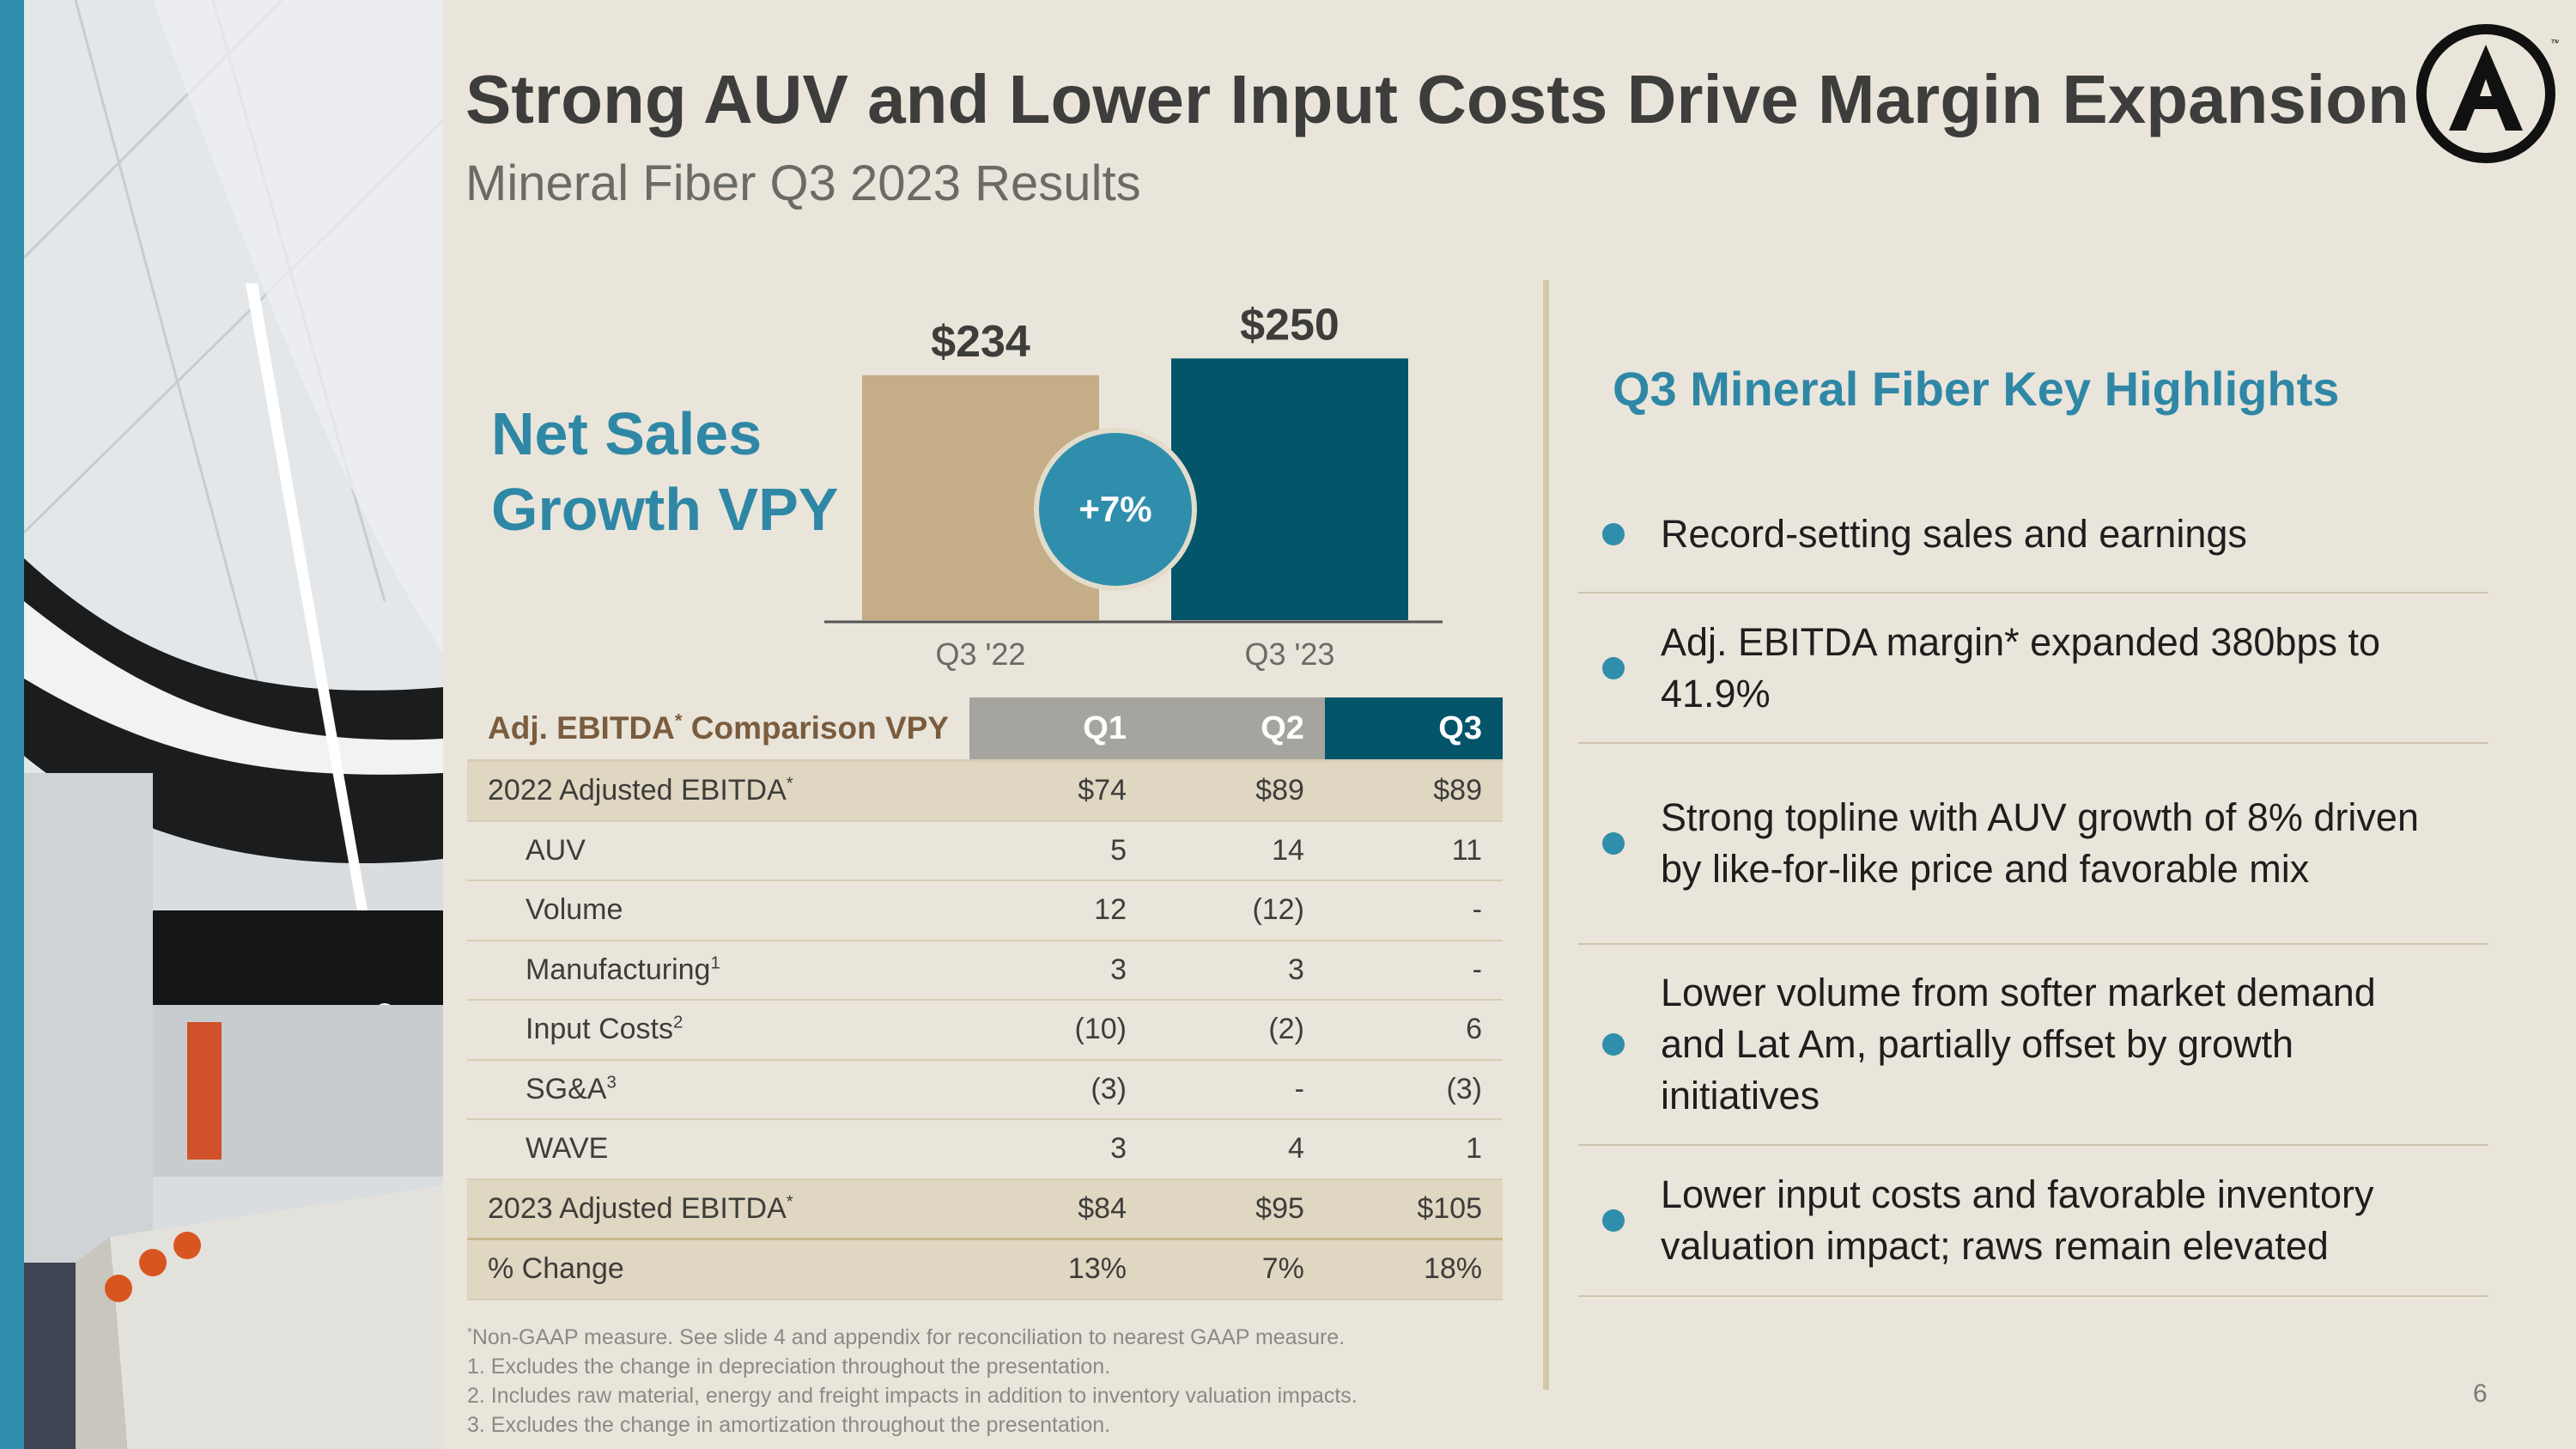 The image size is (2576, 1449). Describe the element at coordinates (1290, 325) in the screenshot. I see `bar-value-label: $250` at that location.